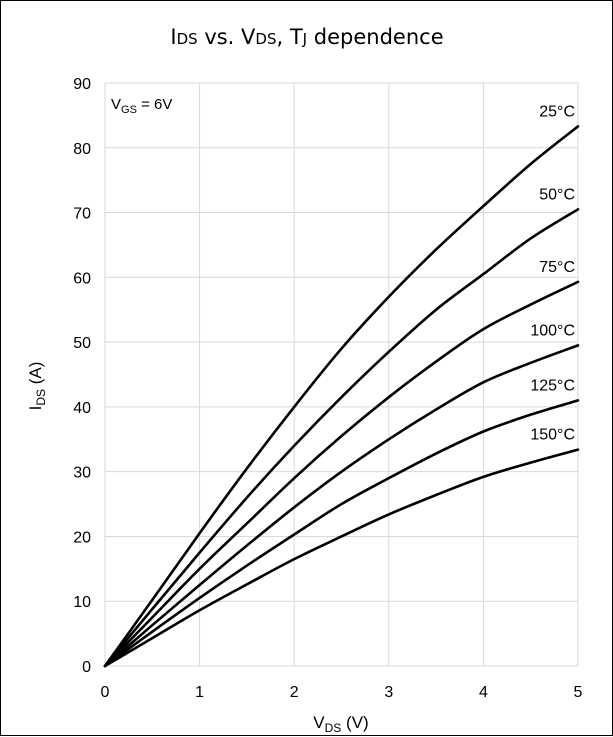 The height and width of the screenshot is (737, 613). What do you see at coordinates (82, 149) in the screenshot?
I see `y-tick-label-8: 80` at bounding box center [82, 149].